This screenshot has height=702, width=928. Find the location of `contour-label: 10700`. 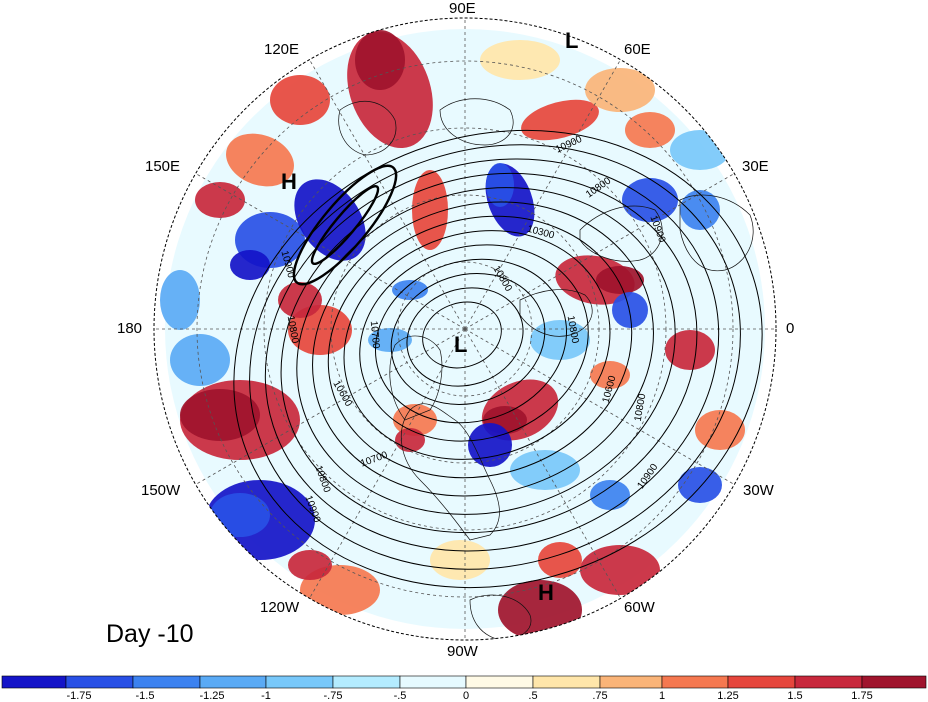

contour-label: 10700 is located at coordinates (374, 334).